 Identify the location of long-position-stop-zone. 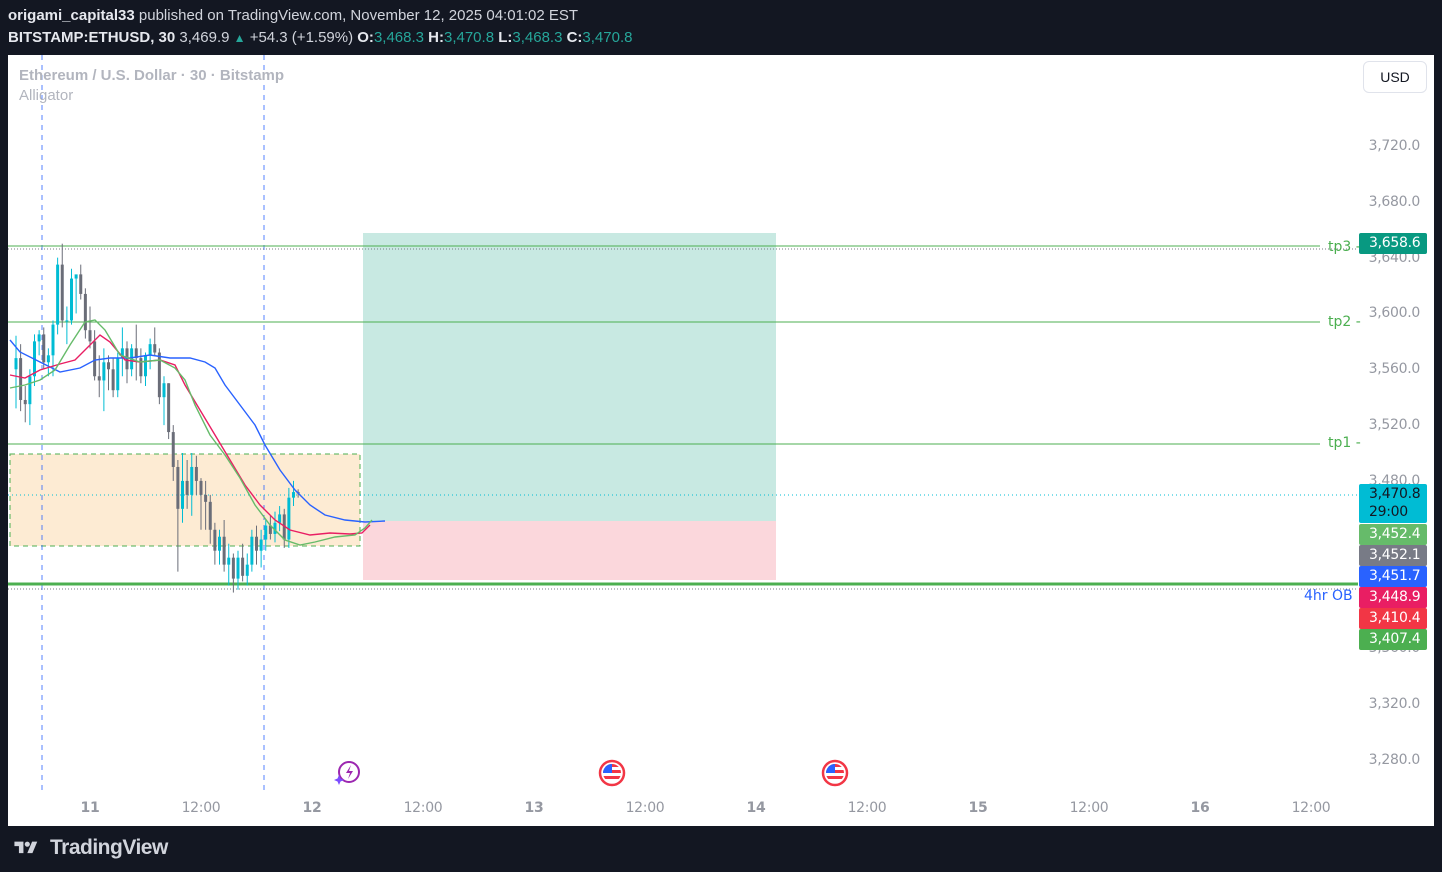
(569, 550).